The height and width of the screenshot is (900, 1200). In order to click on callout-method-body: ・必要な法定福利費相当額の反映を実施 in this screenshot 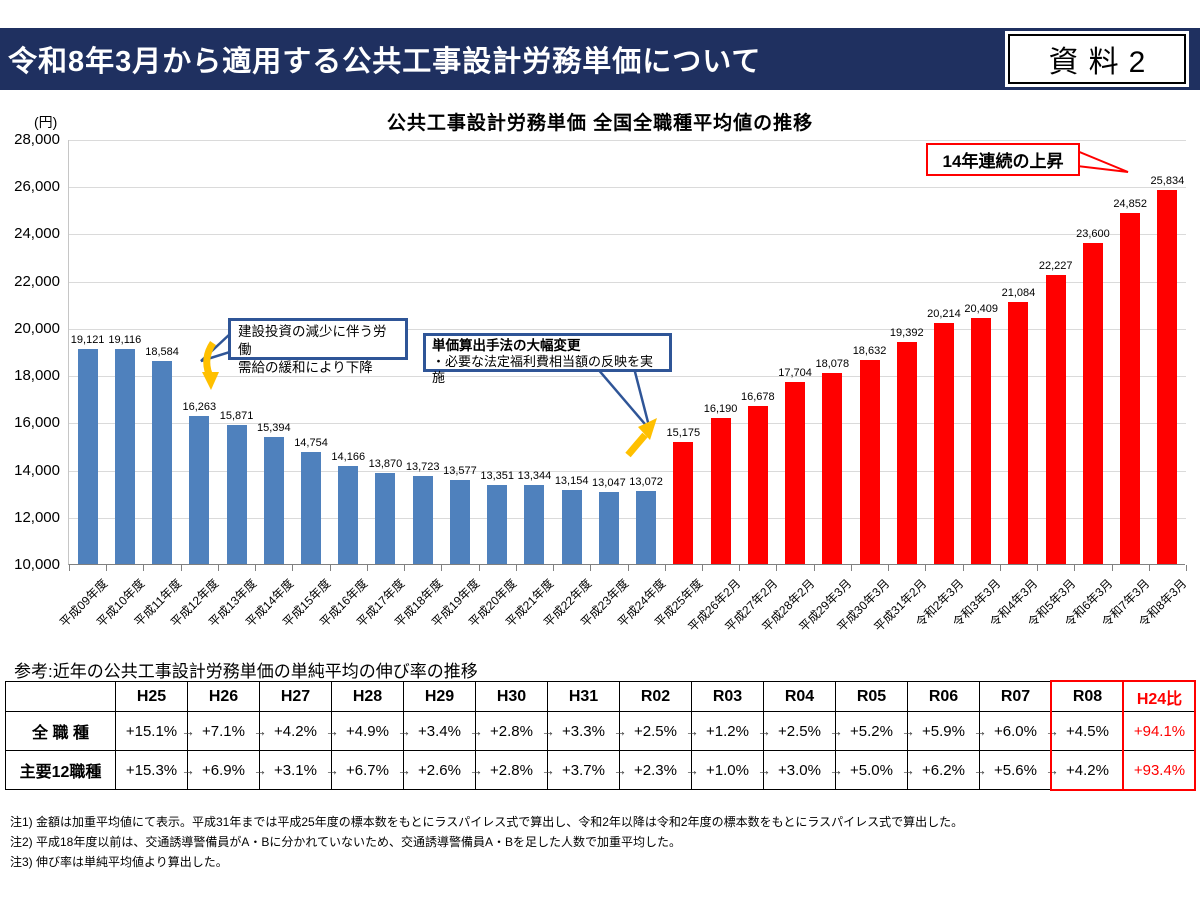, I will do `click(543, 369)`.